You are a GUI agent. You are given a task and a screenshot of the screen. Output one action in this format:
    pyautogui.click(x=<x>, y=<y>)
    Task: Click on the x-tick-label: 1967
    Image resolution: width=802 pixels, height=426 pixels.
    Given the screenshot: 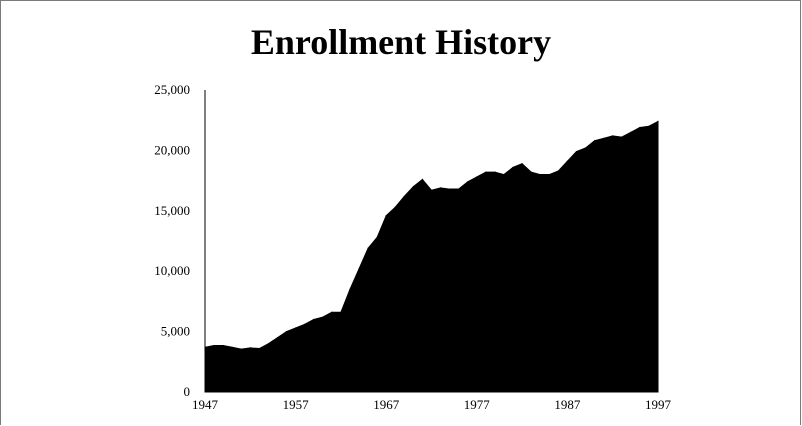 What is the action you would take?
    pyautogui.click(x=386, y=404)
    